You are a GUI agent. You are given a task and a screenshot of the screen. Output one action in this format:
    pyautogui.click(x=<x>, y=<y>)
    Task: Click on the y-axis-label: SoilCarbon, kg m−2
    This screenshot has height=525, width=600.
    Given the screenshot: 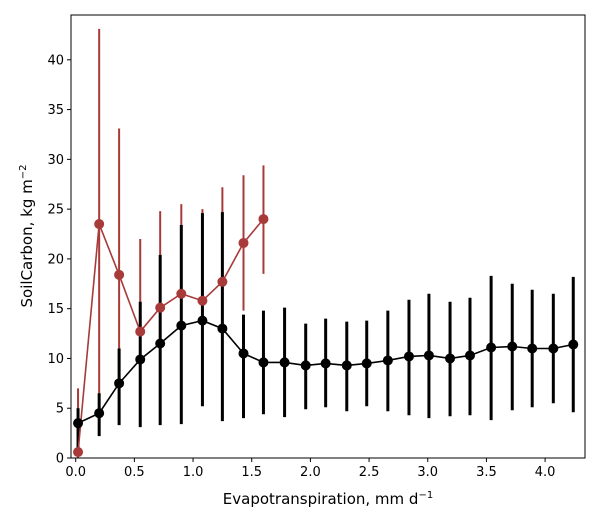 What is the action you would take?
    pyautogui.click(x=27, y=236)
    